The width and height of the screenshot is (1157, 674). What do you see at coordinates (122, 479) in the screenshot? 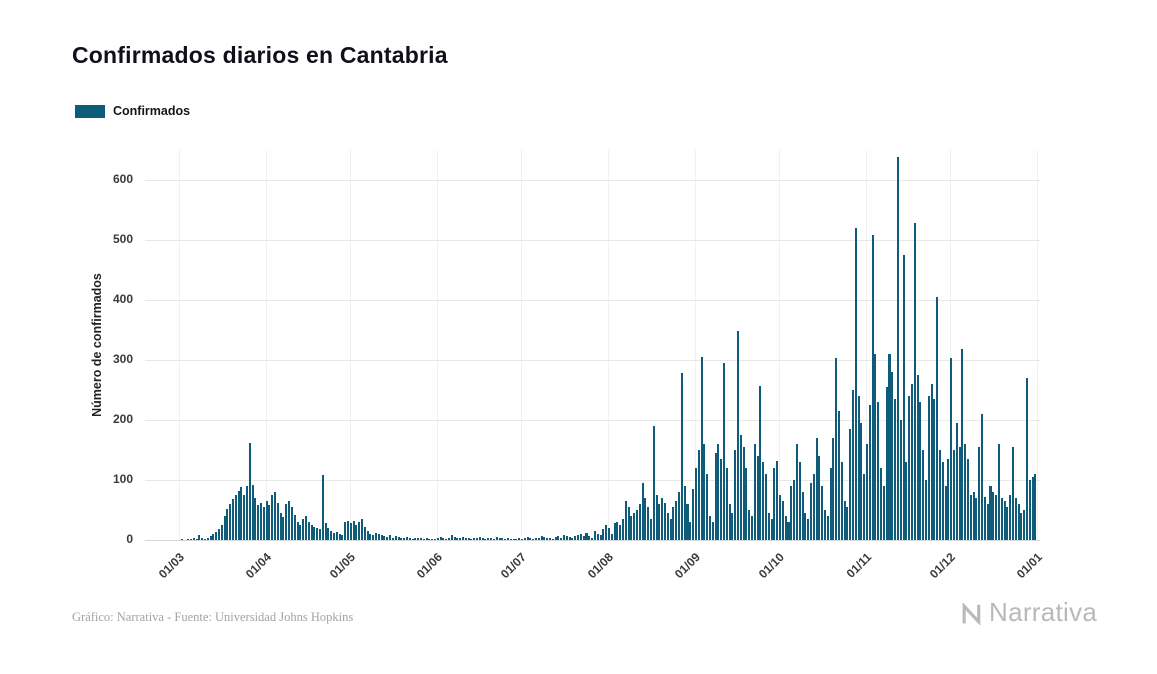
I see `y-tick-label: 100` at bounding box center [122, 479].